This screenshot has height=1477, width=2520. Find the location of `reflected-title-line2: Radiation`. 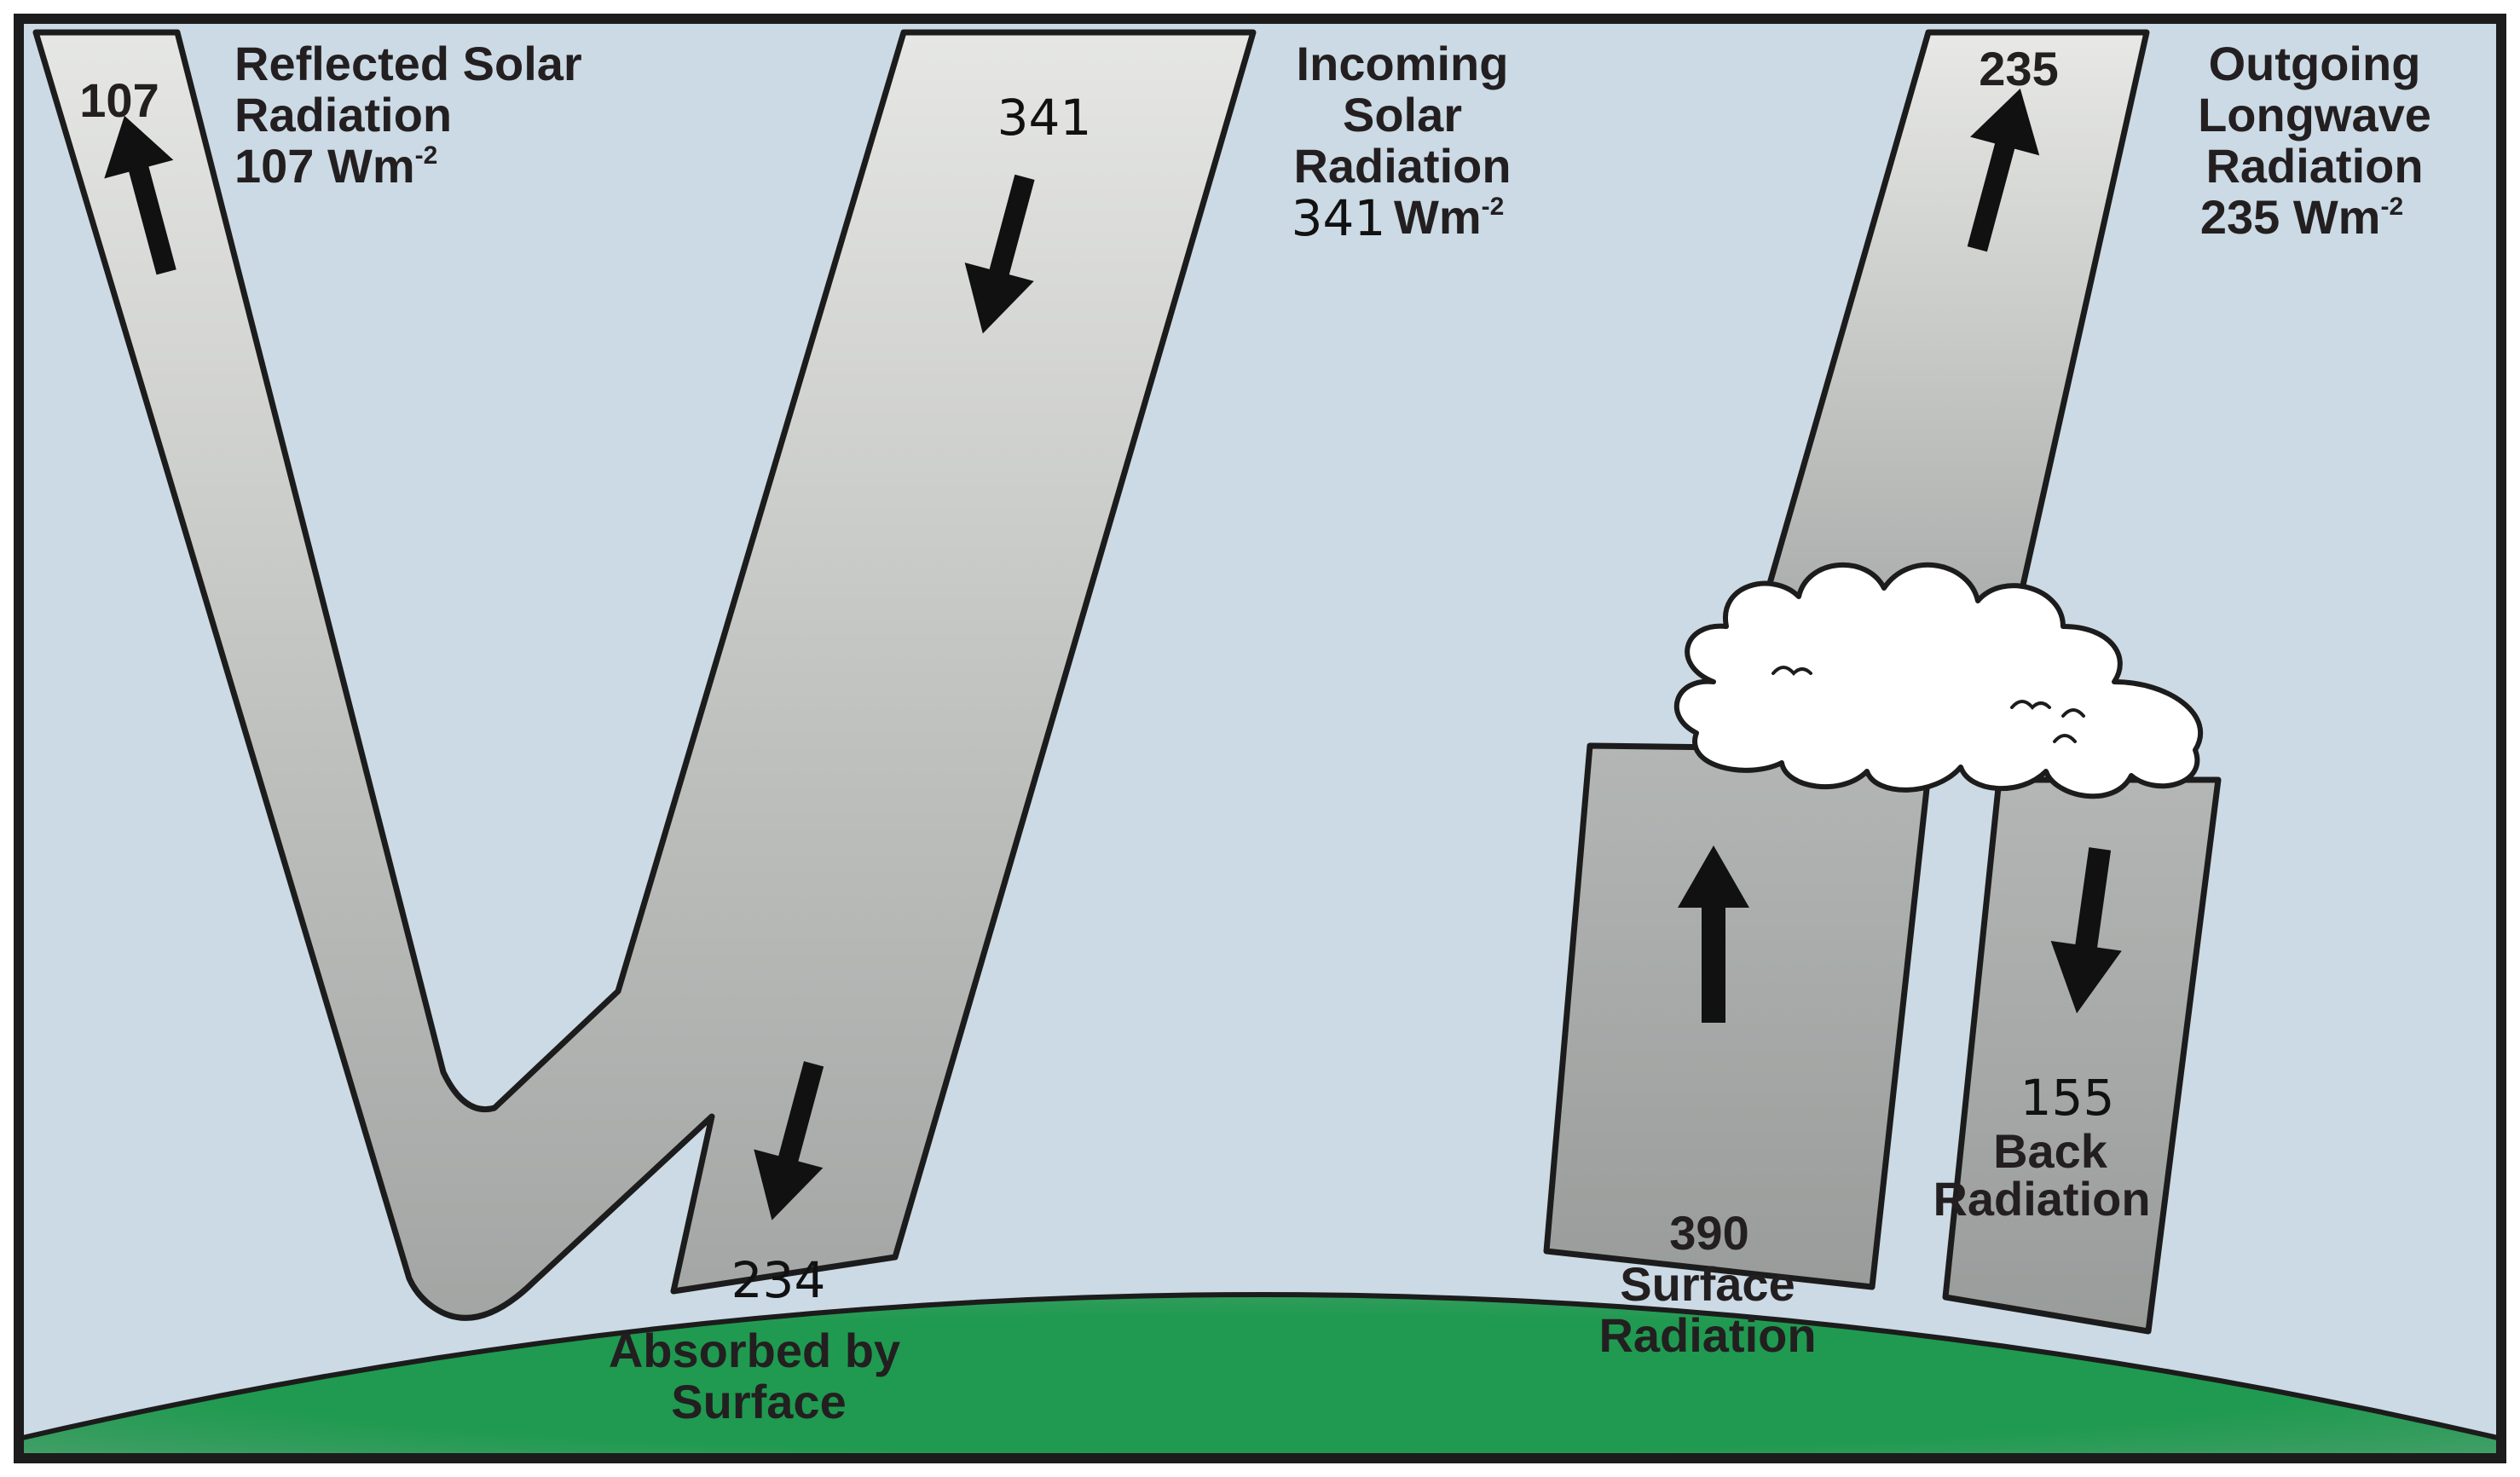

reflected-title-line2: Radiation is located at coordinates (343, 115).